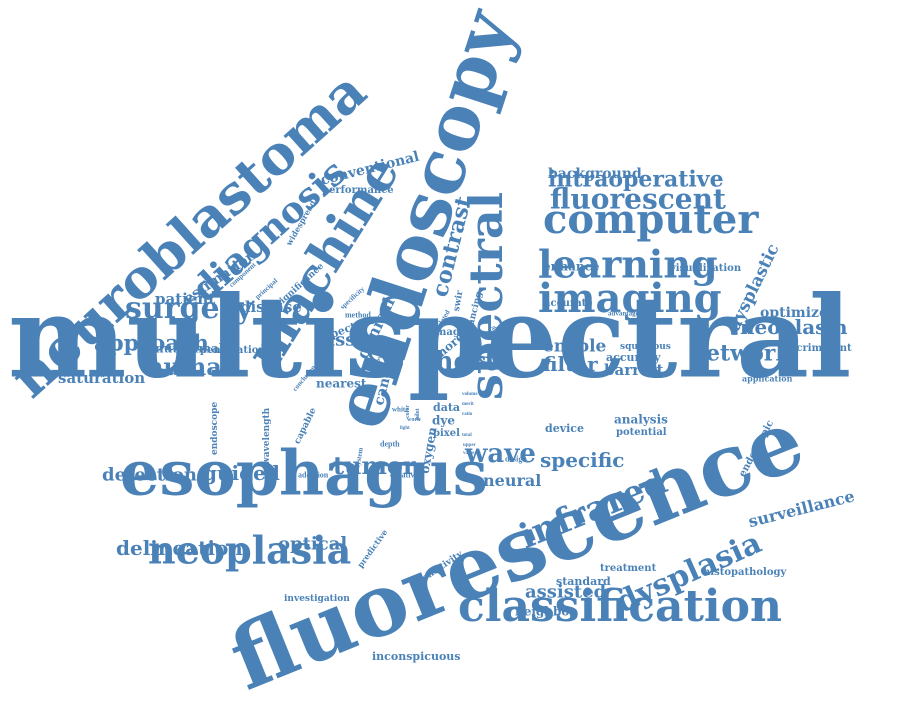 The image size is (900, 702). I want to click on word-method: method, so click(358, 315).